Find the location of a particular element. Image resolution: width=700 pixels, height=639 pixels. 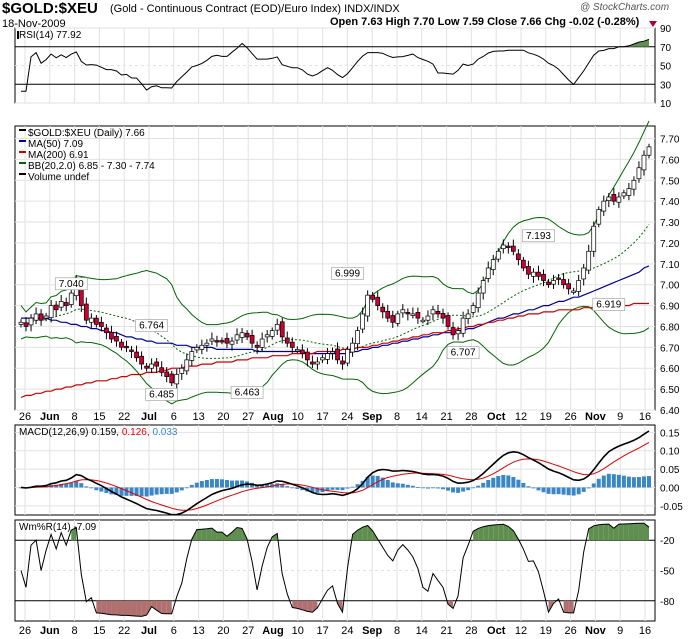

annotation-label: 6.999 is located at coordinates (347, 273).